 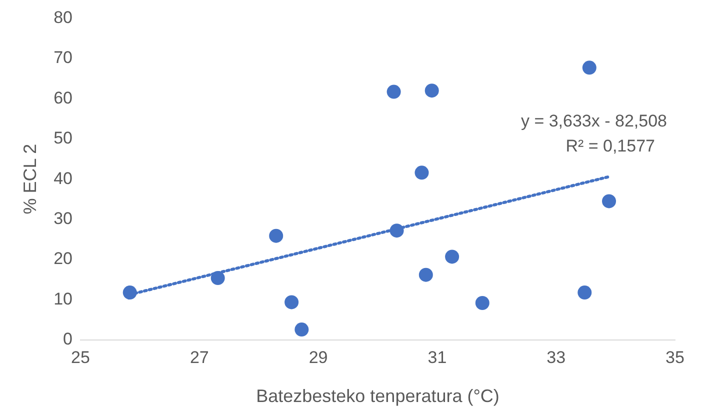 What do you see at coordinates (318, 357) in the screenshot?
I see `x-tick-label: 29` at bounding box center [318, 357].